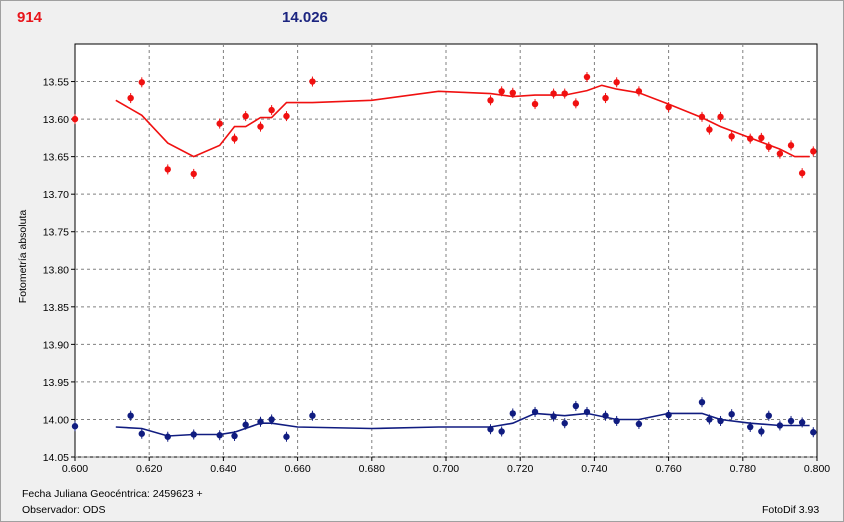  I want to click on y-tick-label: 13.90, so click(56, 345).